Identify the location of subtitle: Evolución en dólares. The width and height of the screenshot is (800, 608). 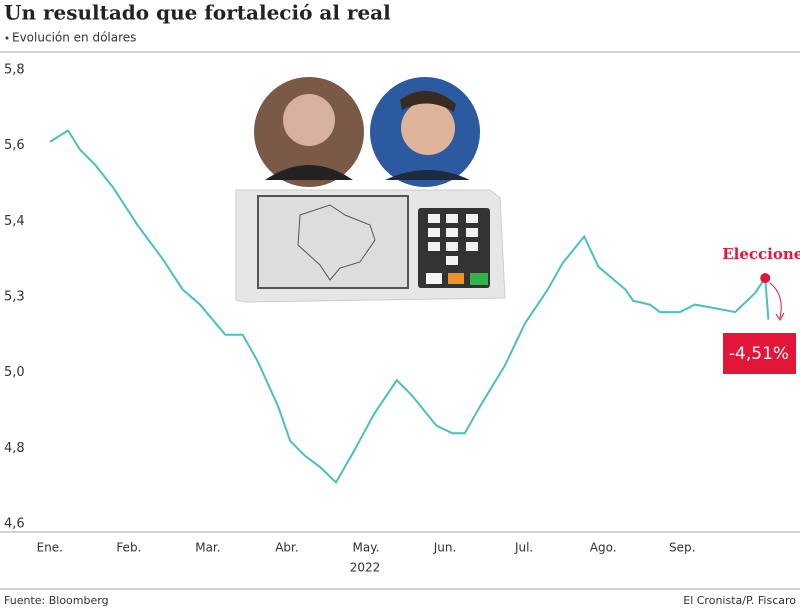
(74, 38).